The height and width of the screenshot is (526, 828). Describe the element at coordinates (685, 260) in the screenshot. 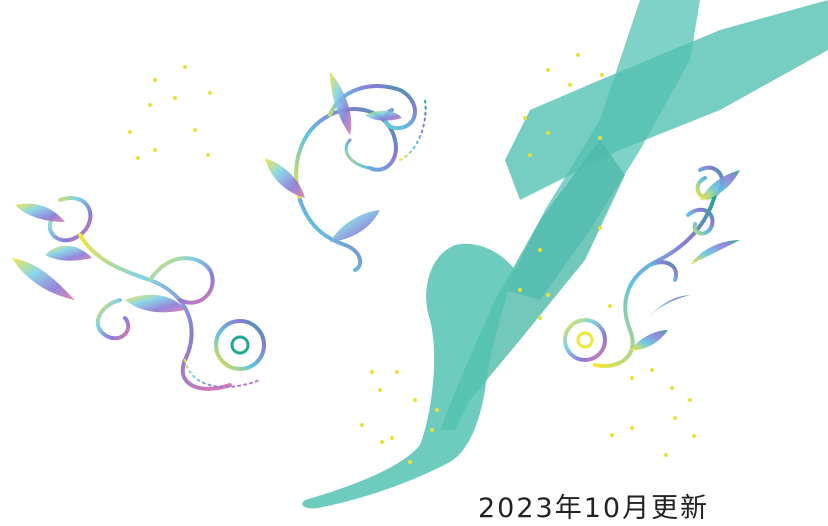

I see `flourish-leaves-right` at that location.